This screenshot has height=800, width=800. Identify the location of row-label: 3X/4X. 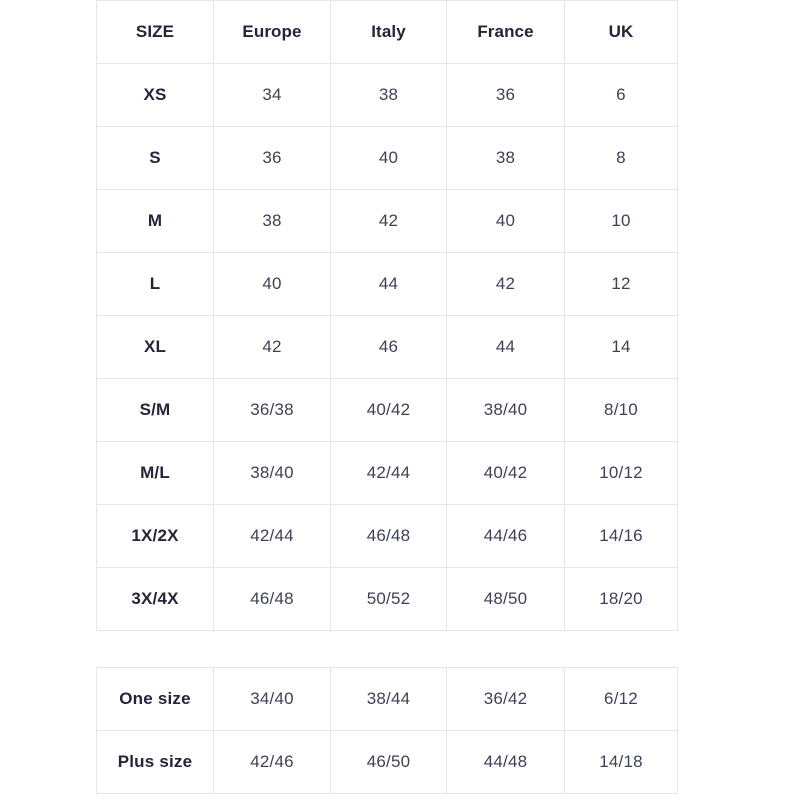
(155, 599).